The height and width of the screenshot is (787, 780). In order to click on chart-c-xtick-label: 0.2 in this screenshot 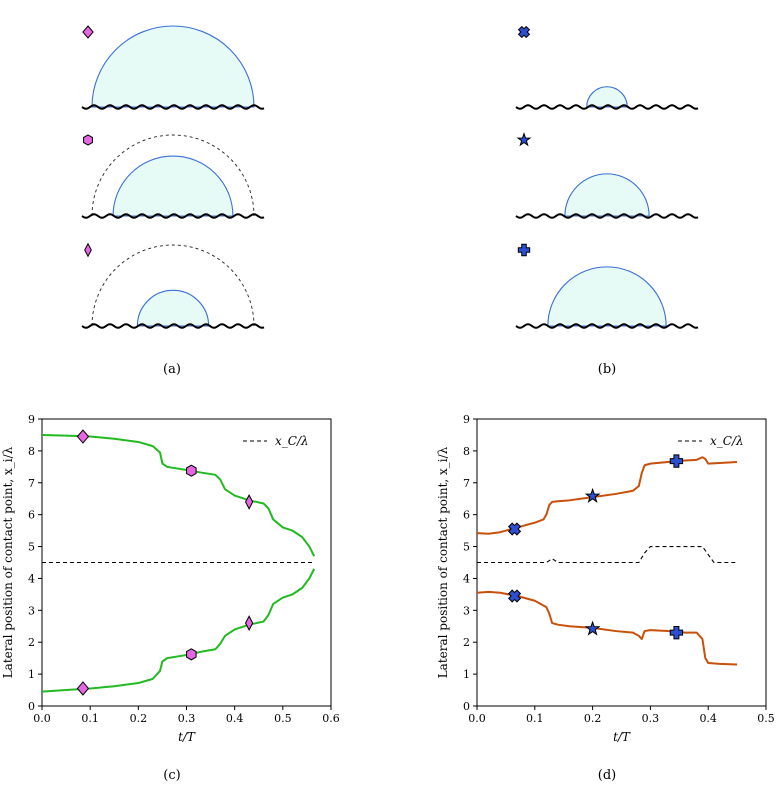, I will do `click(139, 718)`.